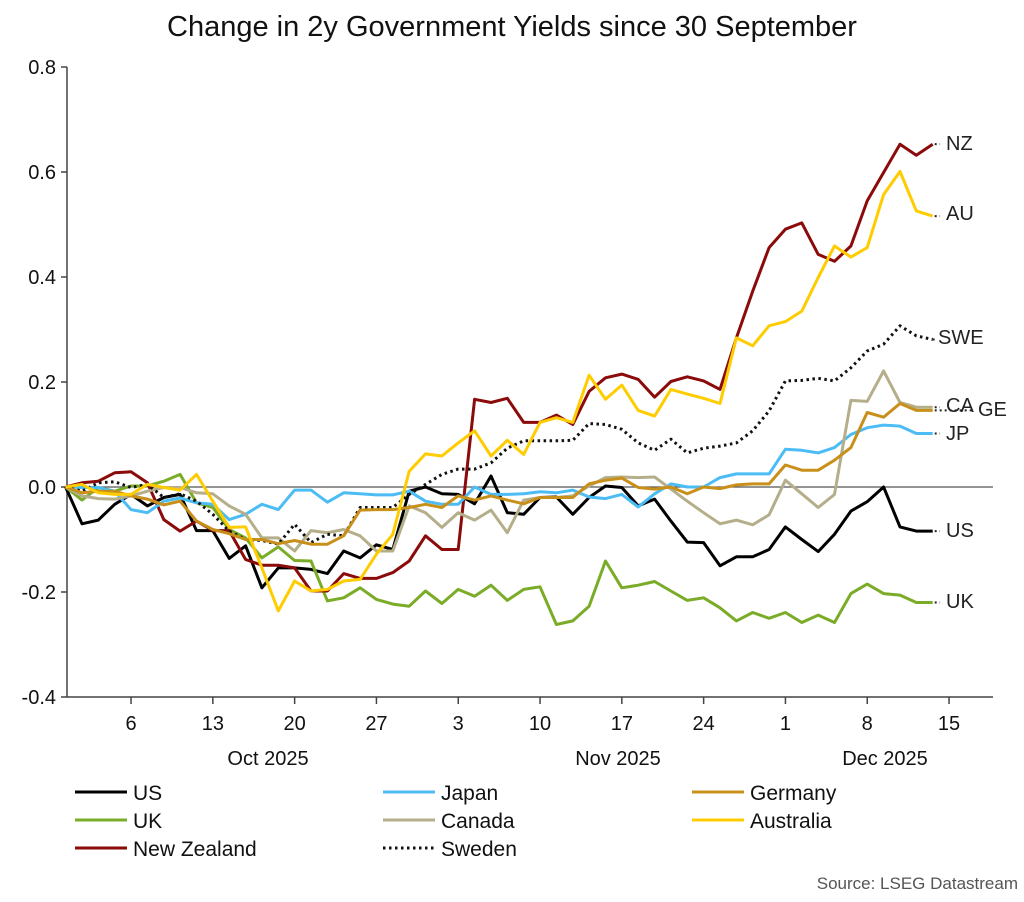 Image resolution: width=1024 pixels, height=902 pixels. Describe the element at coordinates (793, 793) in the screenshot. I see `legend-label: Germany` at that location.